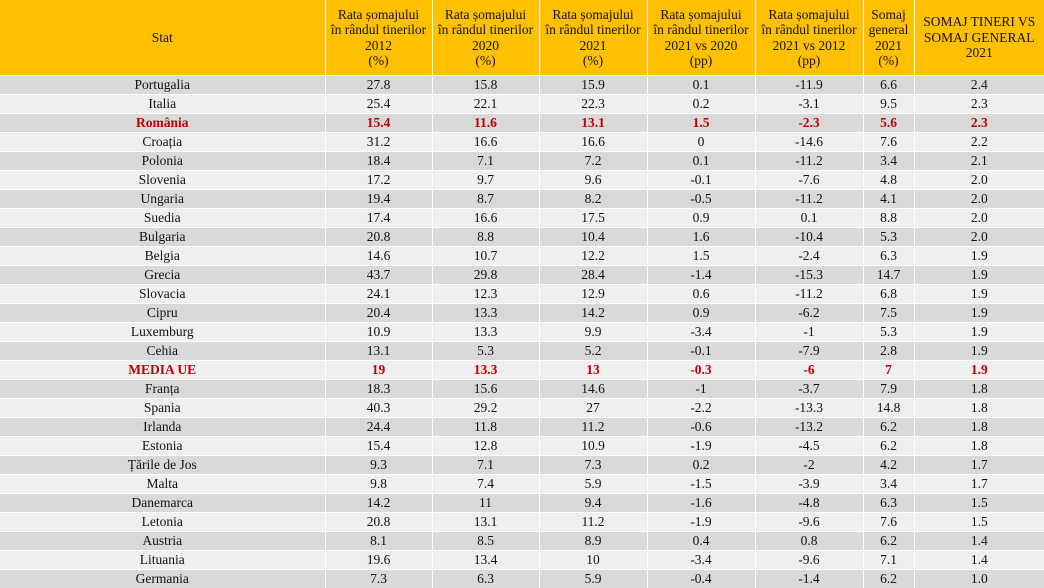 The width and height of the screenshot is (1044, 588). Describe the element at coordinates (701, 218) in the screenshot. I see `cell-change-2021-vs-2020: 0.9` at that location.